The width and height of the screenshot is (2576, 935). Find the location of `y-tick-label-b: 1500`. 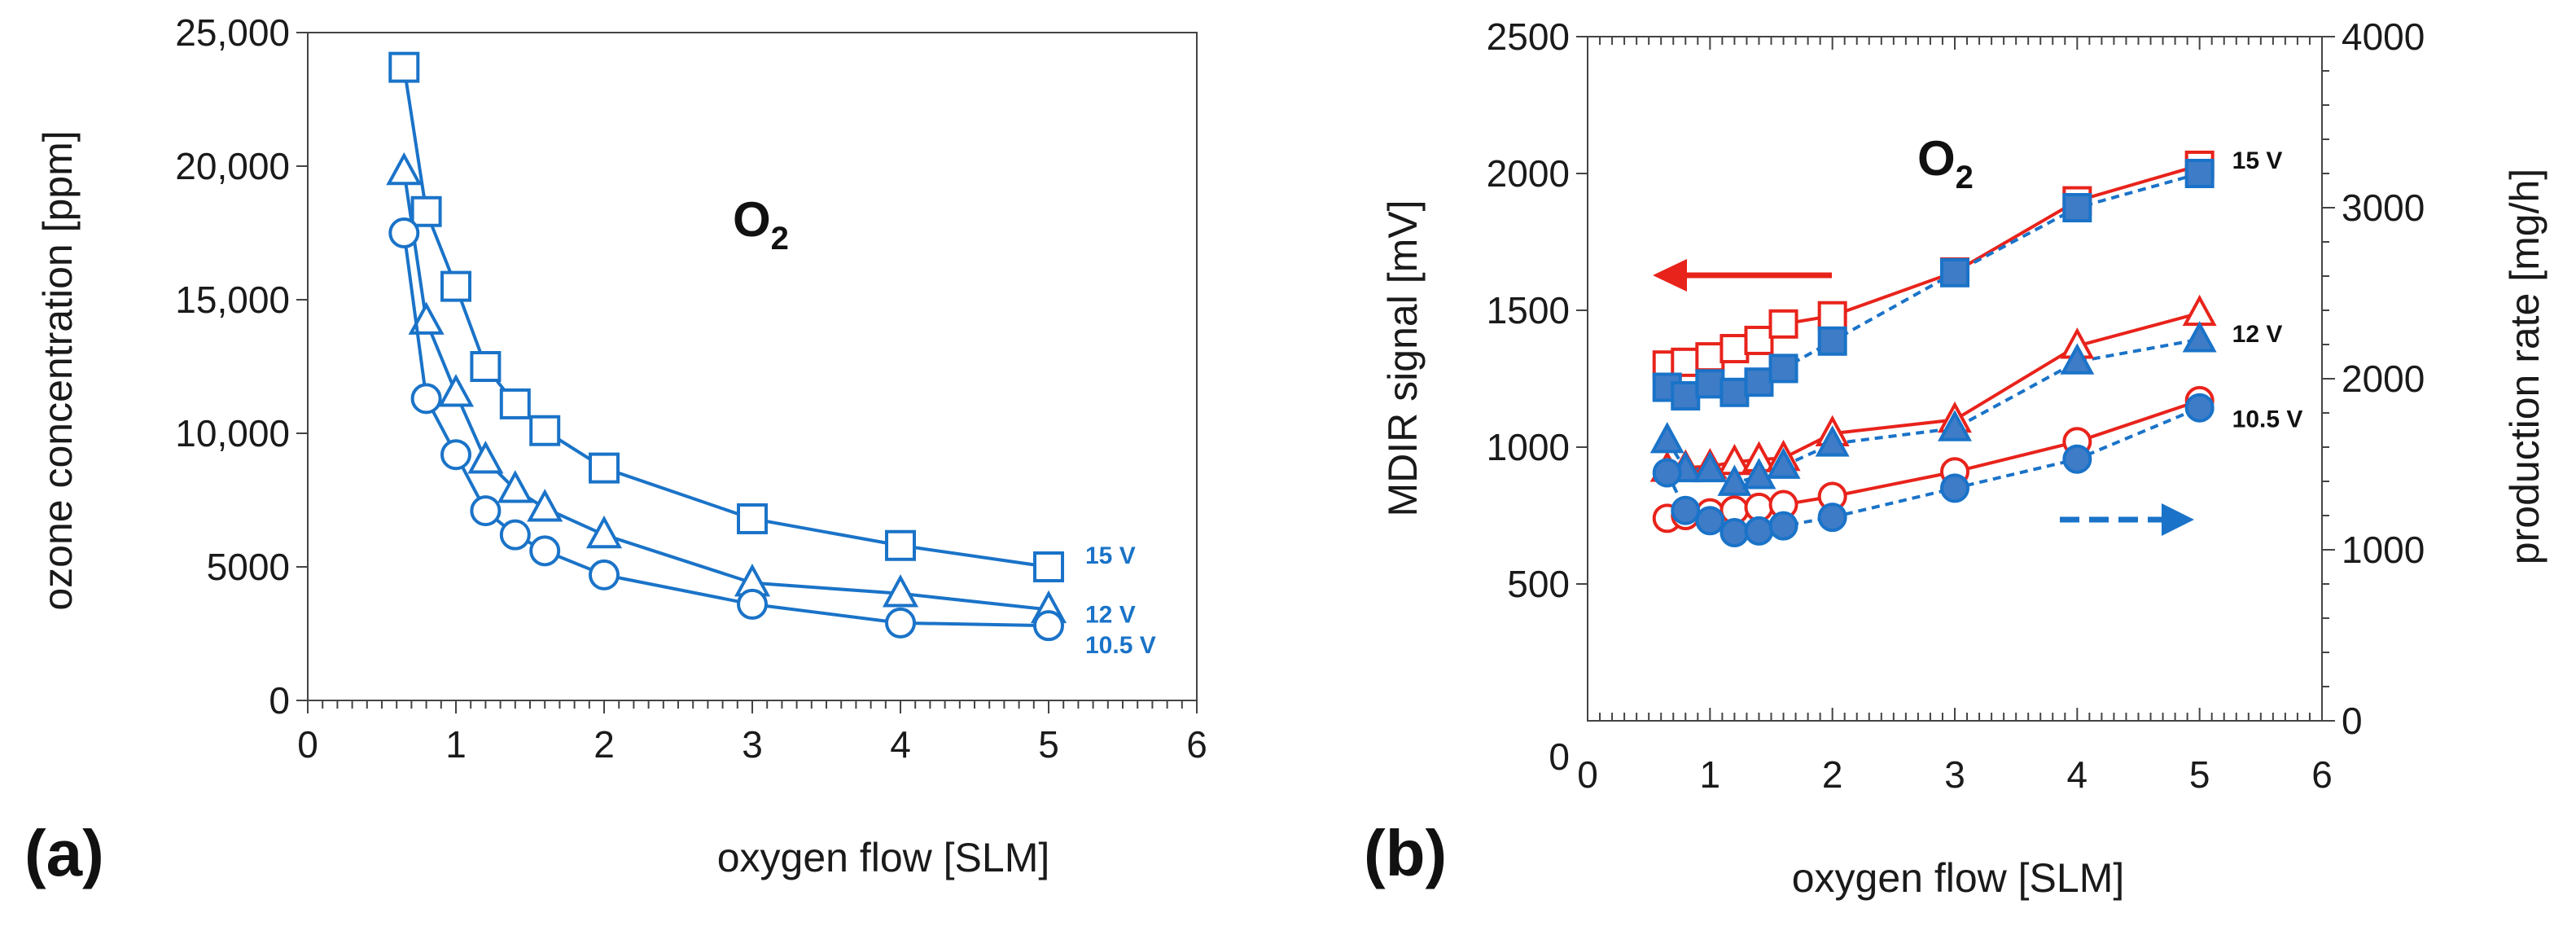

y-tick-label-b: 1500 is located at coordinates (1528, 310).